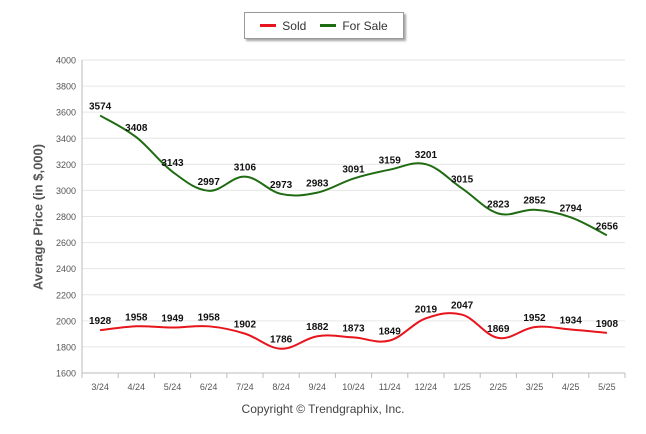 This screenshot has width=646, height=434. Describe the element at coordinates (426, 155) in the screenshot. I see `data-label-for-sale: 3201` at that location.